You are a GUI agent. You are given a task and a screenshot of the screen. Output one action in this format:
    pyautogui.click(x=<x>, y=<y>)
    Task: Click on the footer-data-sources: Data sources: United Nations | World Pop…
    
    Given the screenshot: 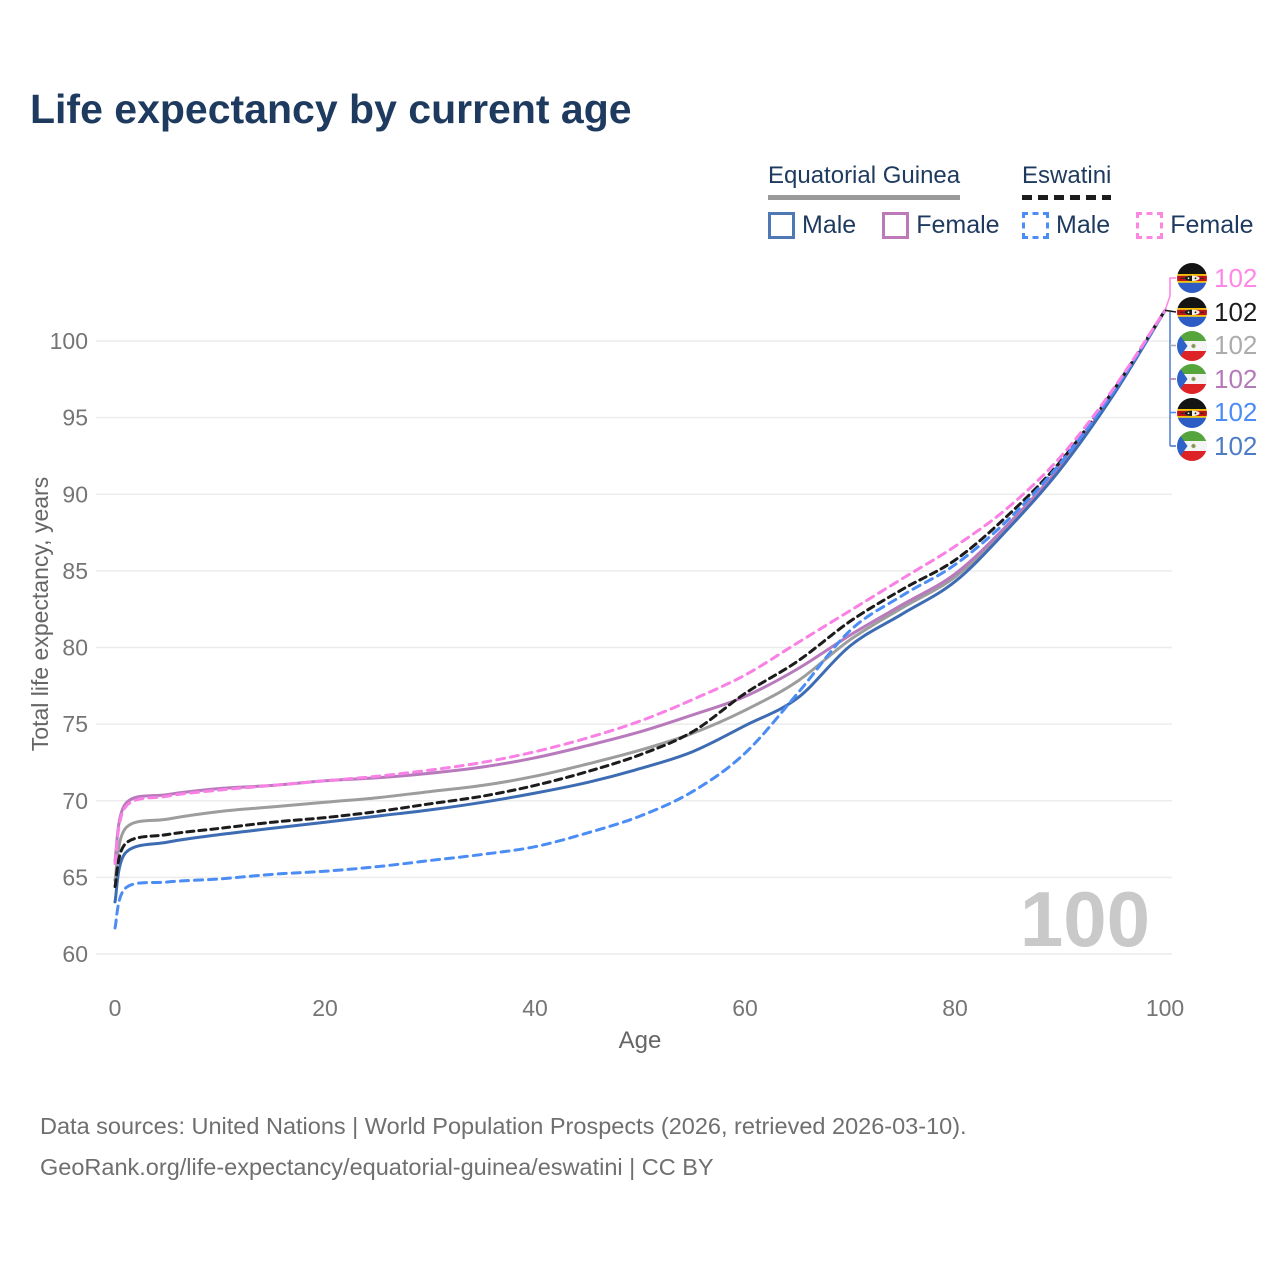 What is the action you would take?
    pyautogui.click(x=503, y=1126)
    